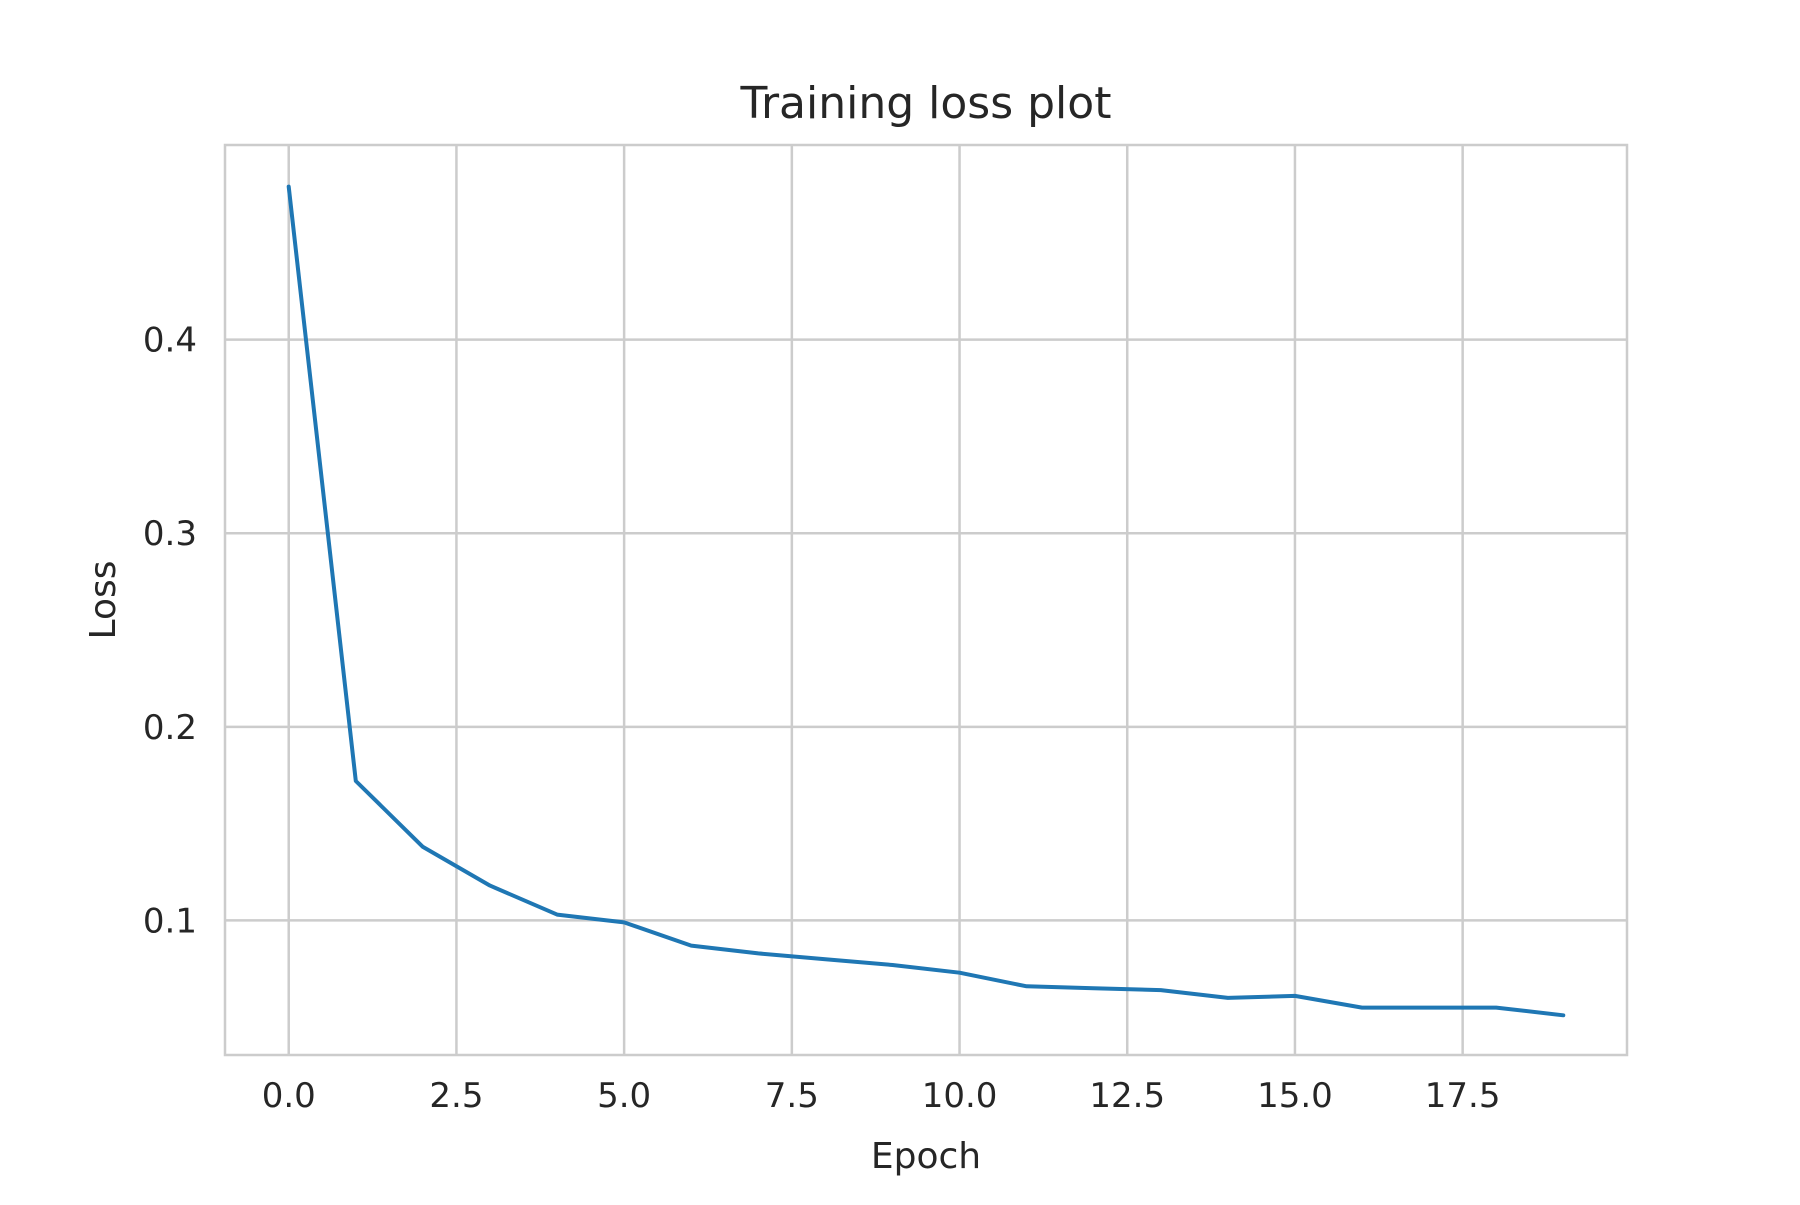 The width and height of the screenshot is (1800, 1205). Describe the element at coordinates (289, 1096) in the screenshot. I see `x-tick-label: 0.0` at that location.